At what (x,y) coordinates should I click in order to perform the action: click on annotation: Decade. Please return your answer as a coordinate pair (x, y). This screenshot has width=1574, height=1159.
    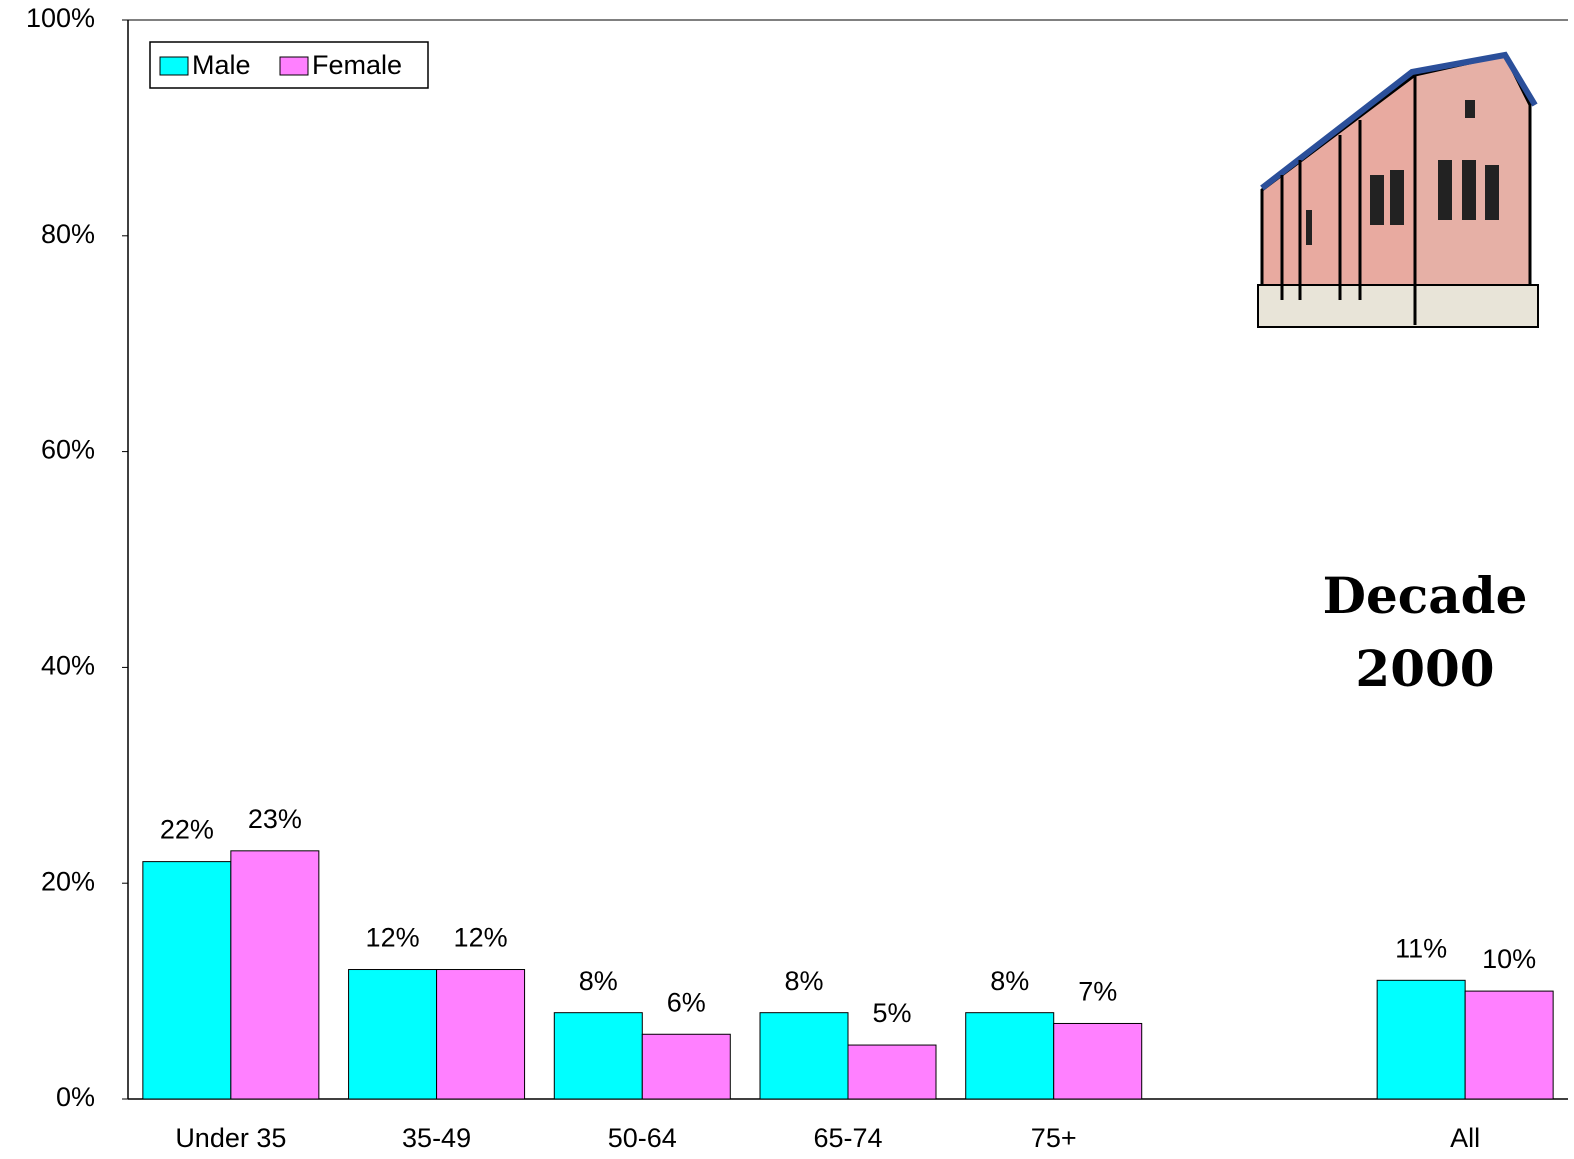
    Looking at the image, I should click on (1425, 595).